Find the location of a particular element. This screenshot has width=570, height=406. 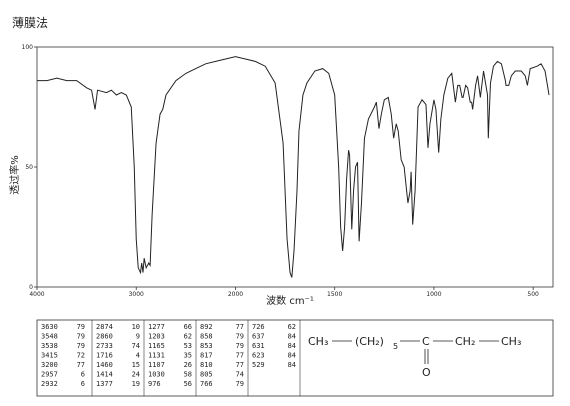

y-tick-label: 100 is located at coordinates (28, 47).